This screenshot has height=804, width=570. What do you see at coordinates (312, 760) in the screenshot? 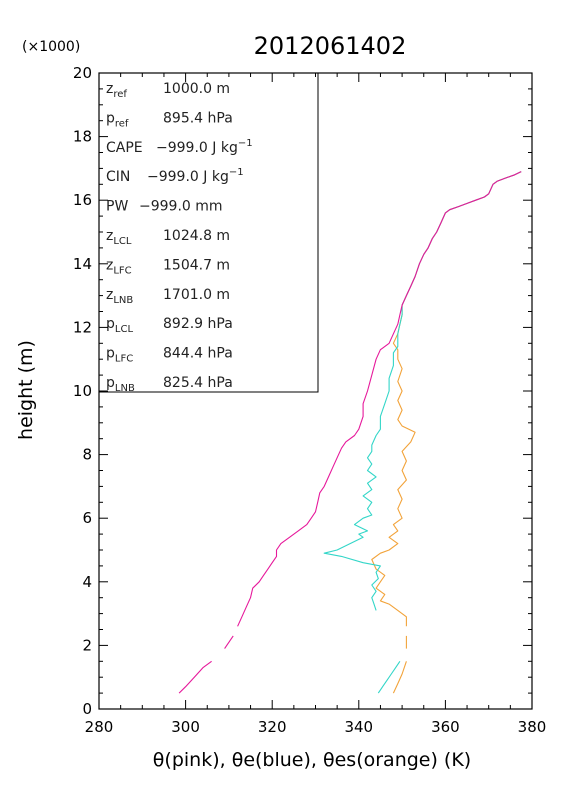
I see `x-axis-title: θ(pink), θe(blue), θes(orange) (K)` at bounding box center [312, 760].